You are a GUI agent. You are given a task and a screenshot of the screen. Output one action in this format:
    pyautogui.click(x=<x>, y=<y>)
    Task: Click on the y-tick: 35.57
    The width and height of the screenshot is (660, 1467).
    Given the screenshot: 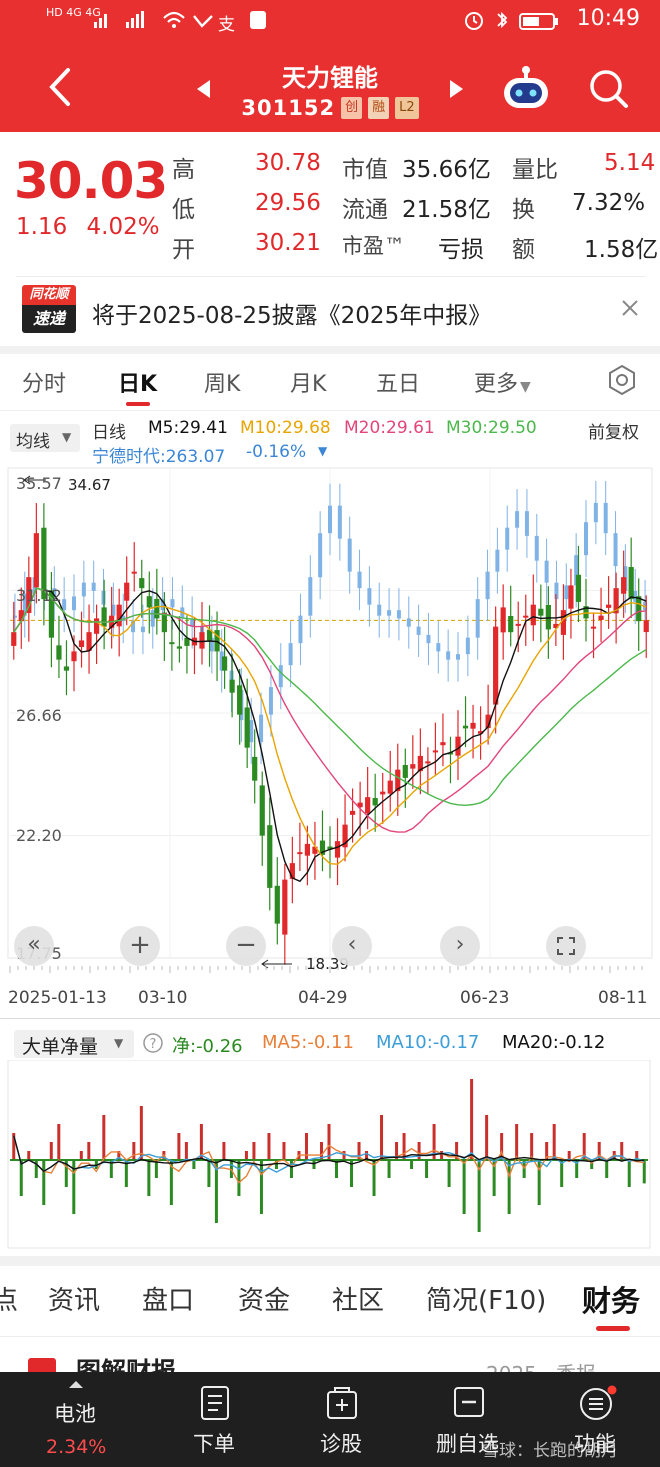 What is the action you would take?
    pyautogui.click(x=39, y=483)
    